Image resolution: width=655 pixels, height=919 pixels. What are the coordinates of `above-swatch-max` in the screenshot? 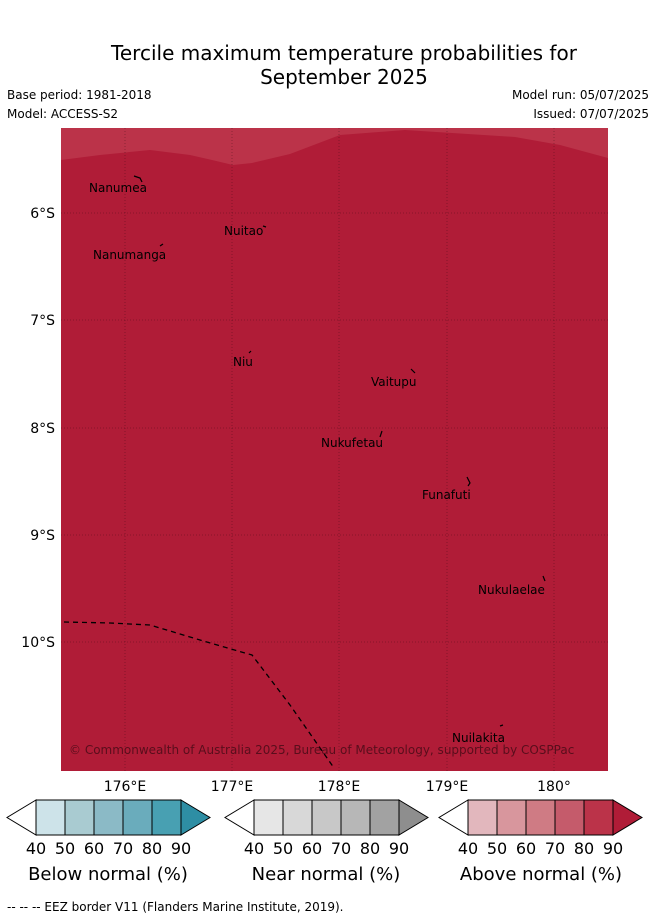 It's located at (627, 817).